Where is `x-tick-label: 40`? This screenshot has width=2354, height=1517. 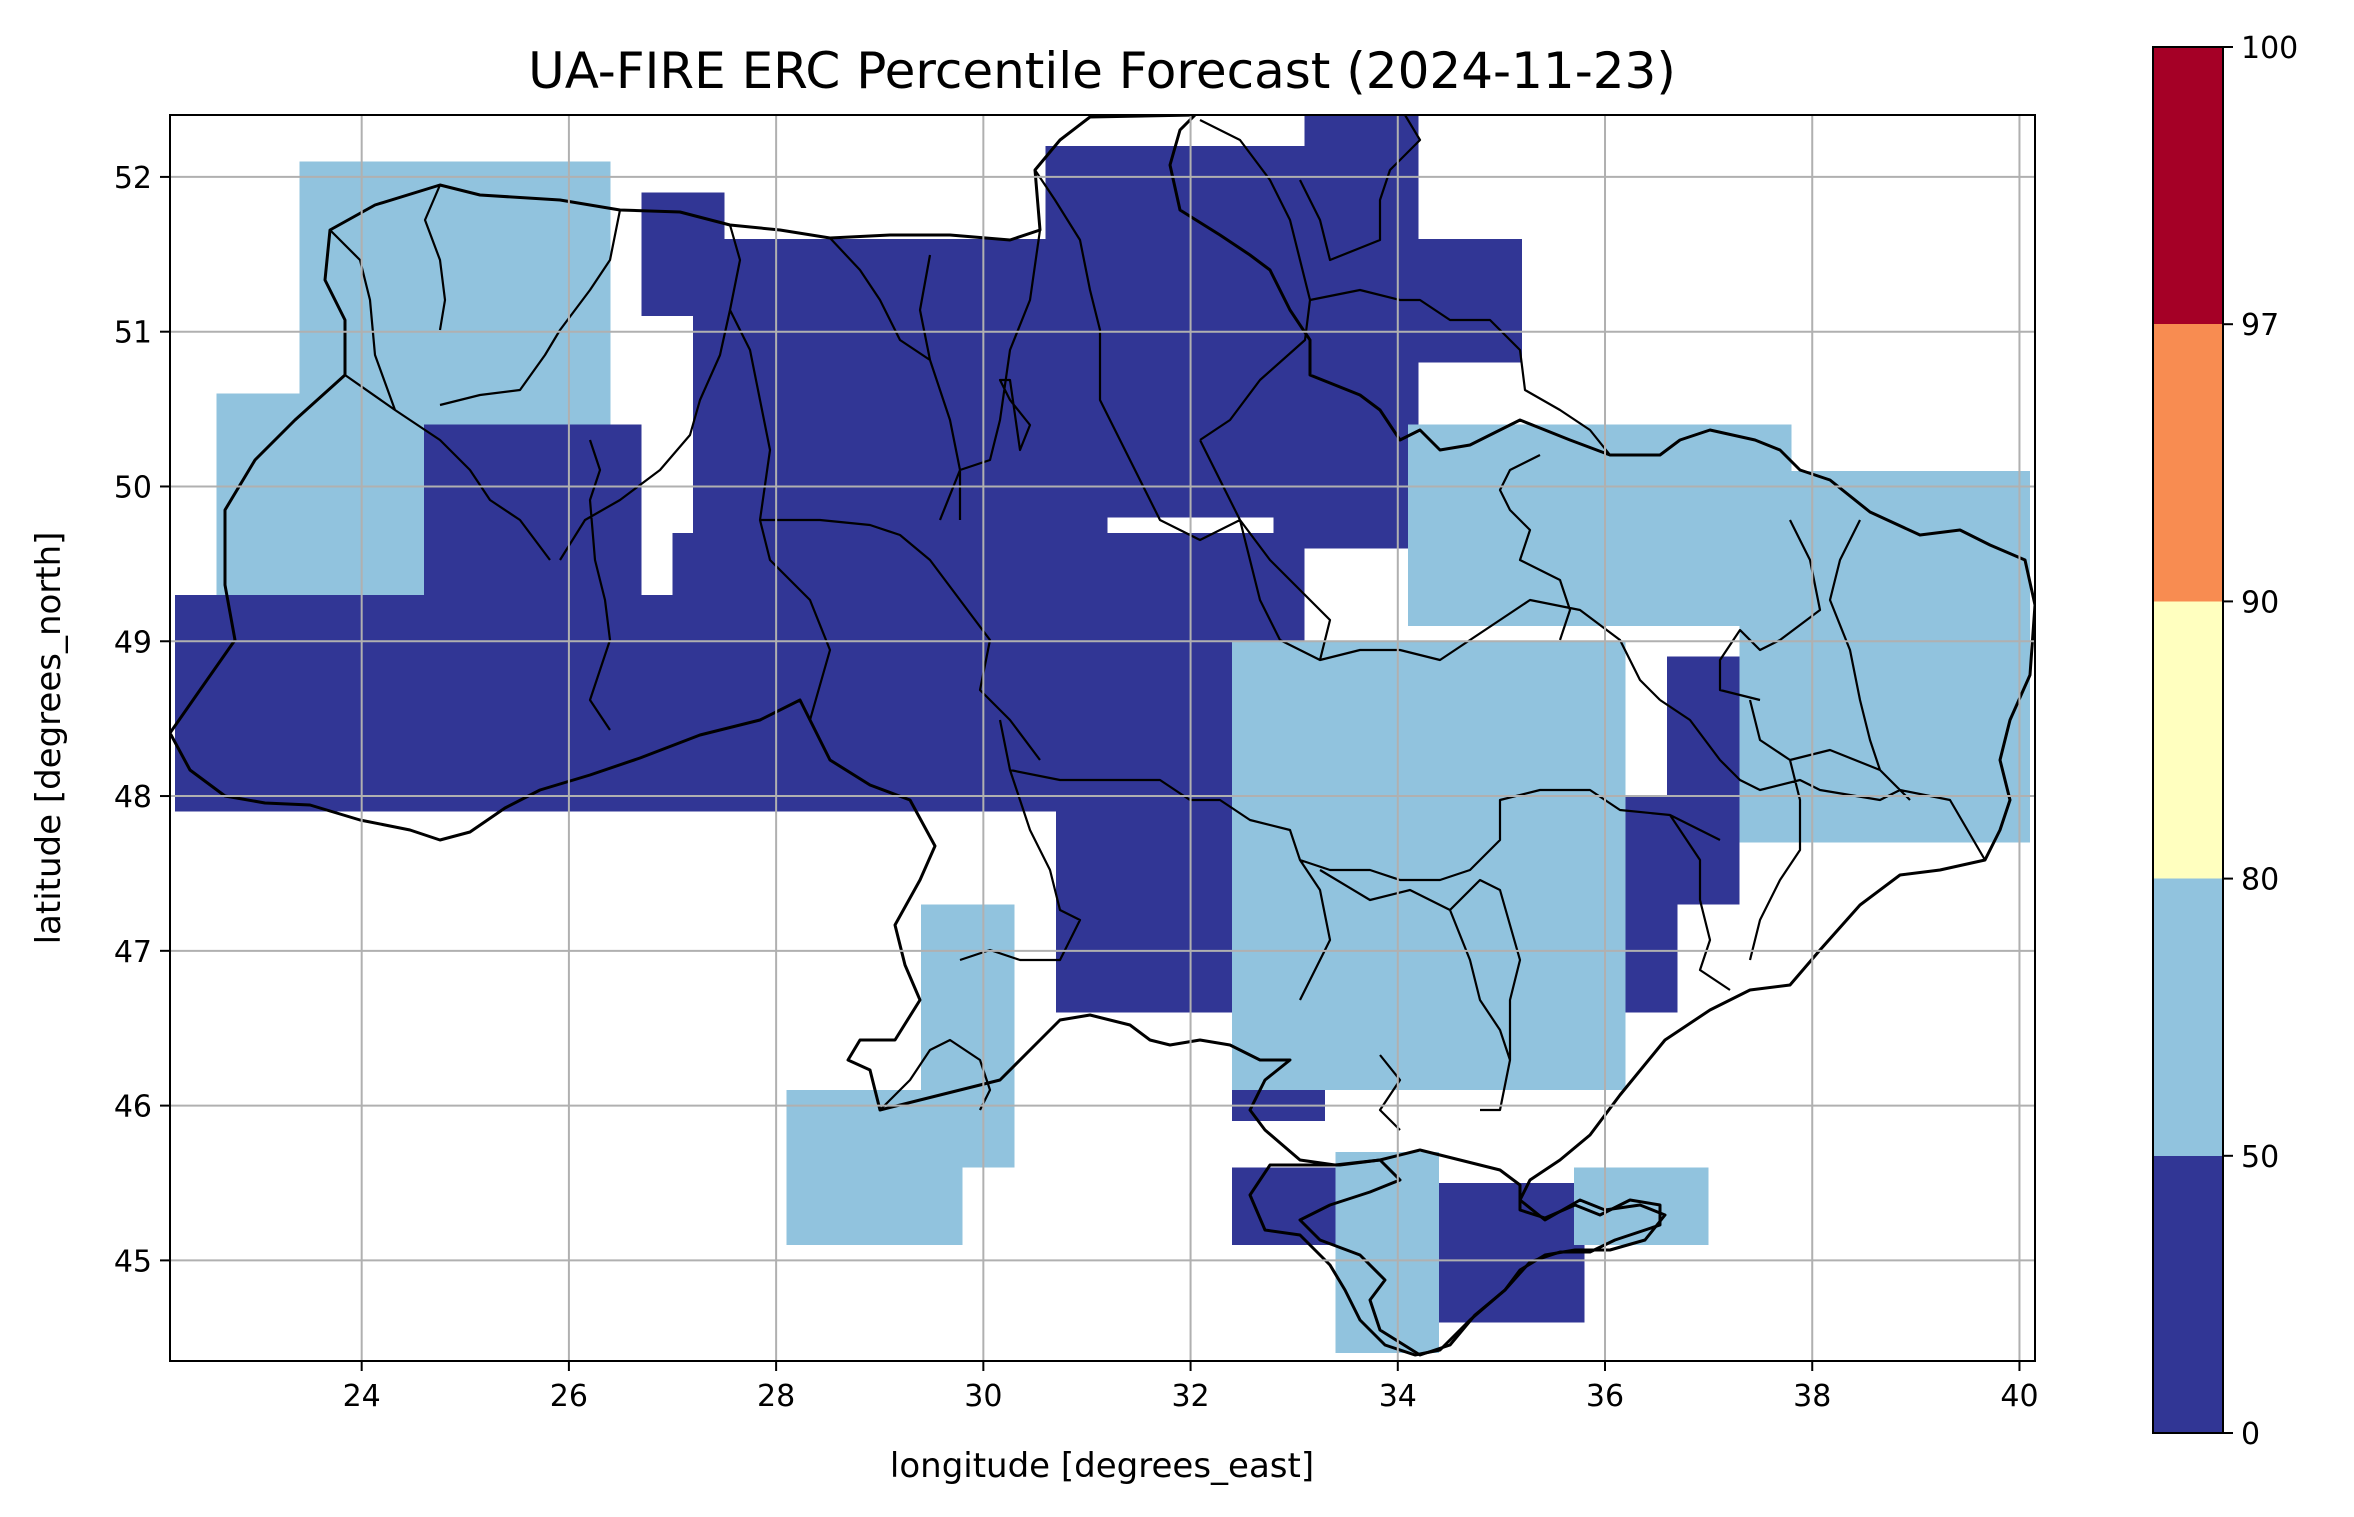
x-tick-label: 40 is located at coordinates (2019, 1396).